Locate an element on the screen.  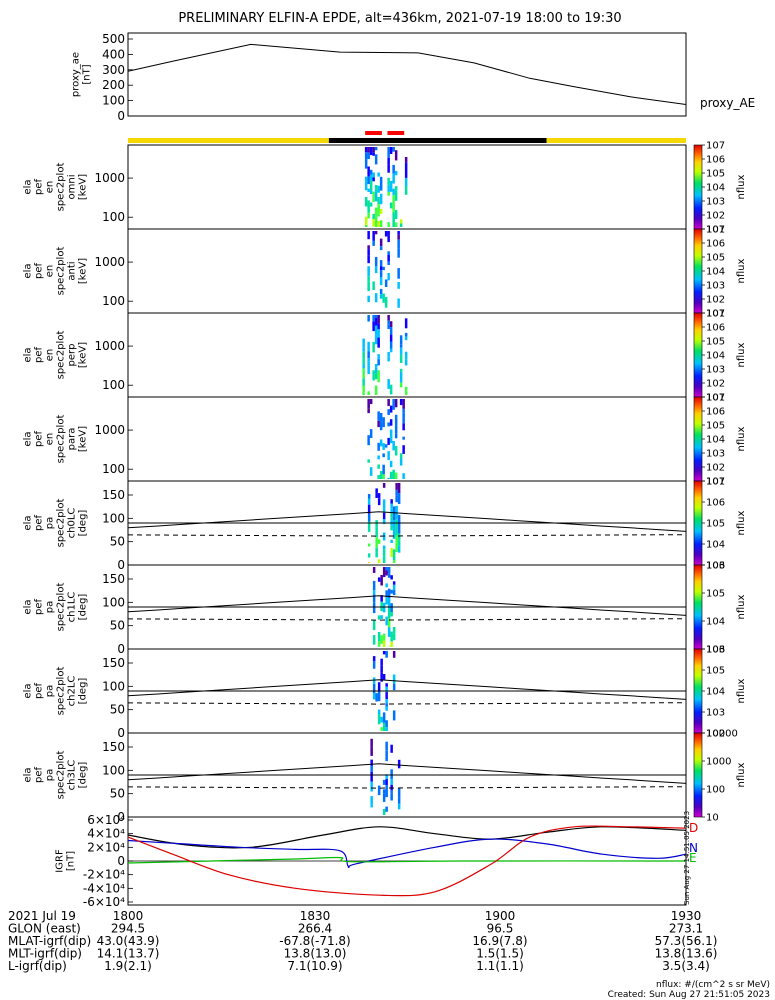
y-axis-label-line: para is located at coordinates (72, 439).